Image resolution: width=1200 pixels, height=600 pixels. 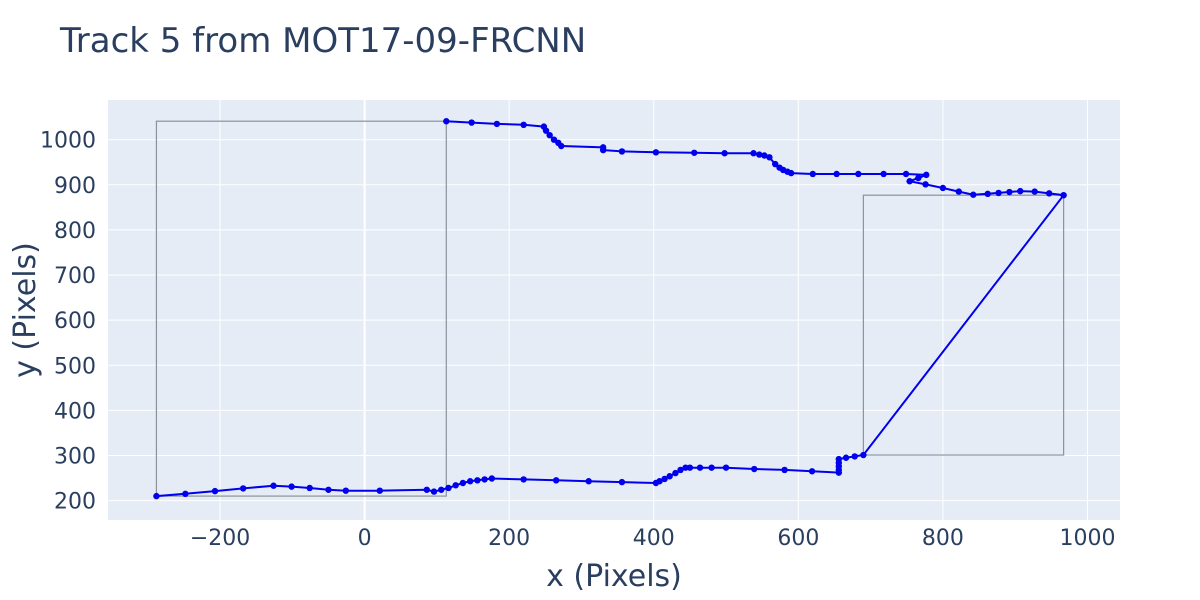 I want to click on x-tick-label: 200, so click(x=509, y=538).